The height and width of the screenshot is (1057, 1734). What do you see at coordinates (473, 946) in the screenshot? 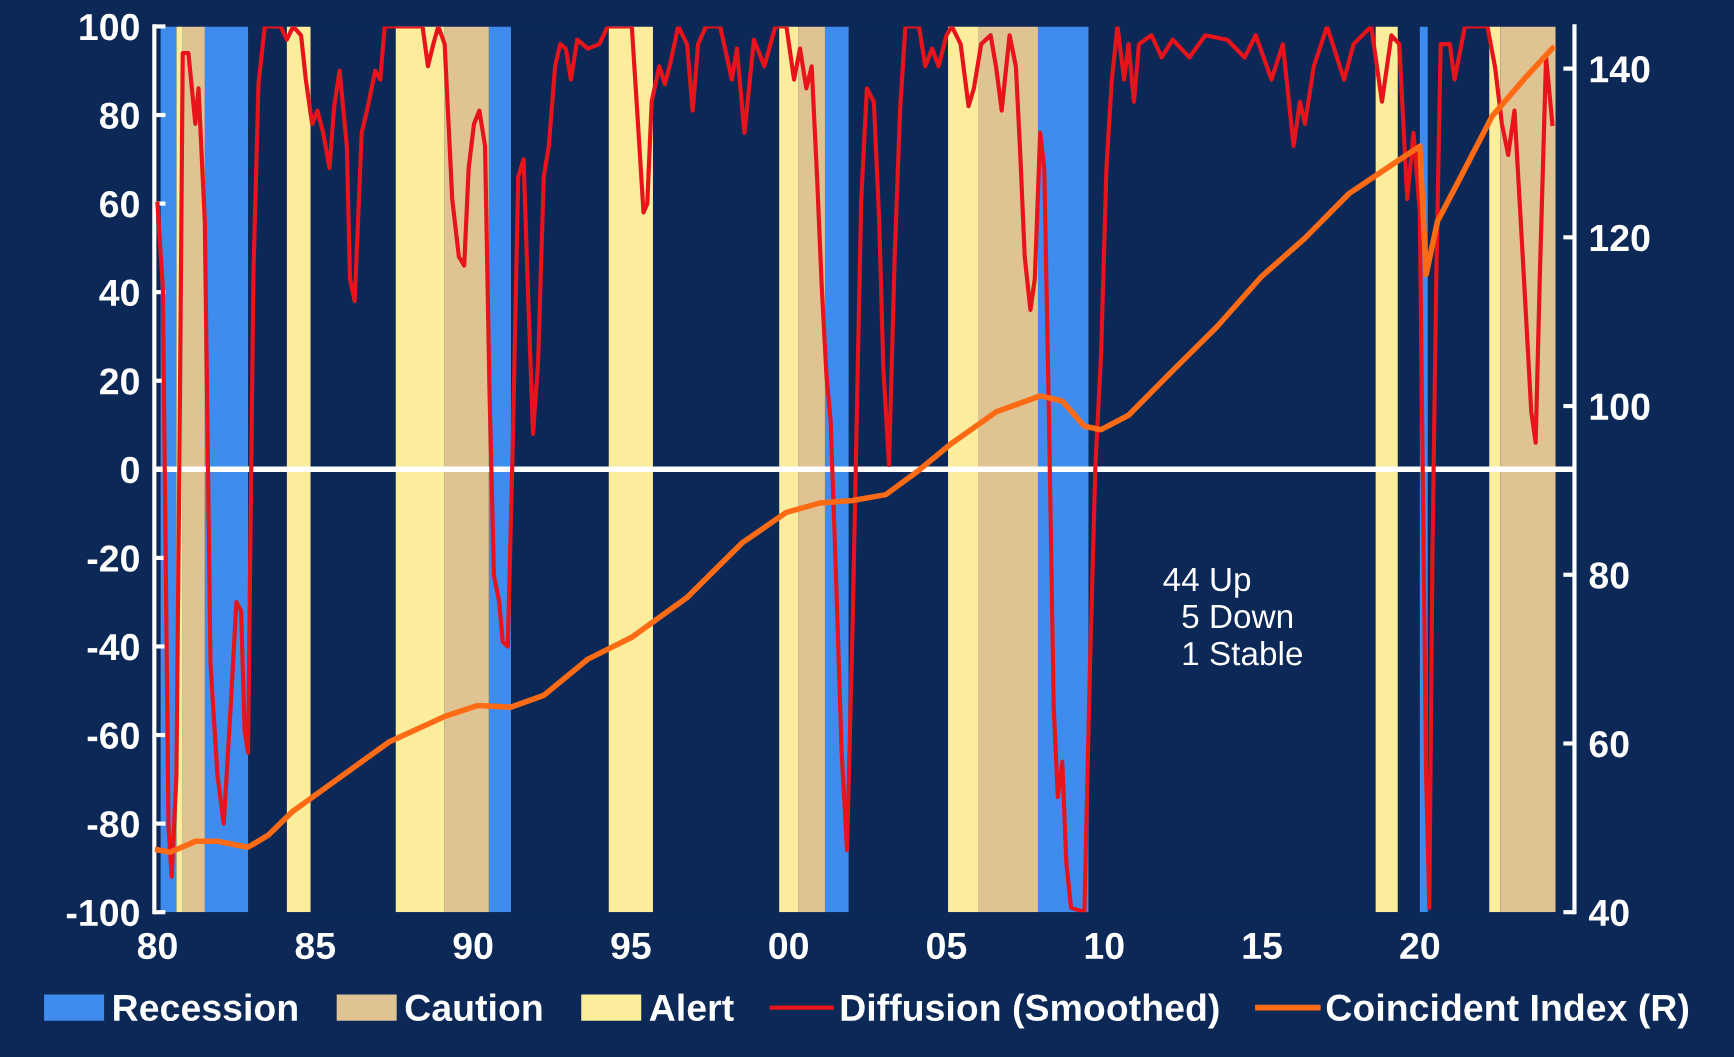
I see `x-tick-label: 90` at bounding box center [473, 946].